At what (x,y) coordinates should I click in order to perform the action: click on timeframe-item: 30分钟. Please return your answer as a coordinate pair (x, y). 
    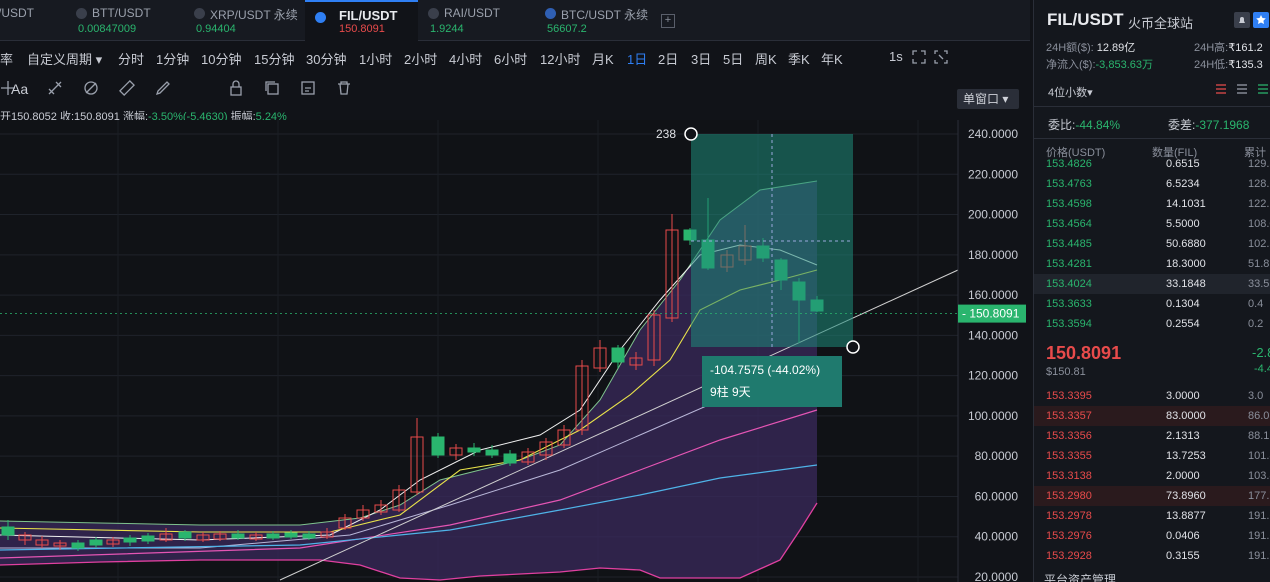
    Looking at the image, I should click on (326, 59).